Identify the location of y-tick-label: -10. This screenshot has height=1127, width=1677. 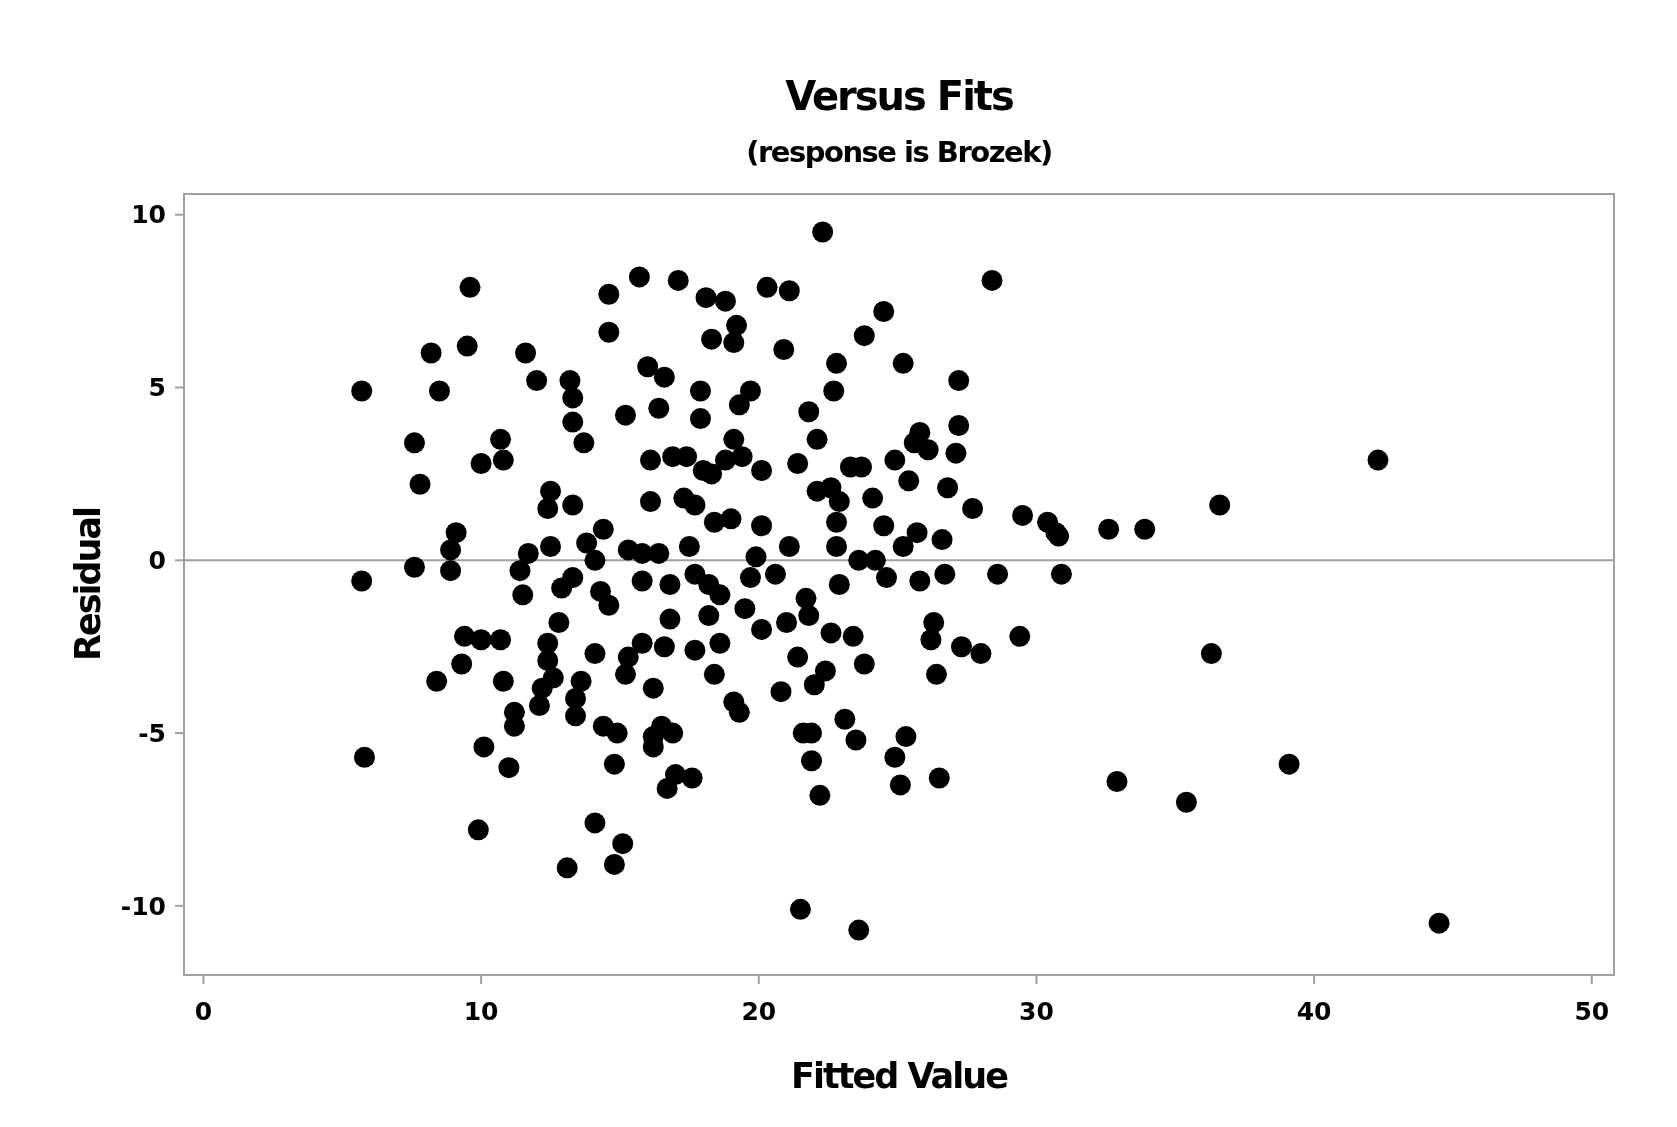
(143, 906).